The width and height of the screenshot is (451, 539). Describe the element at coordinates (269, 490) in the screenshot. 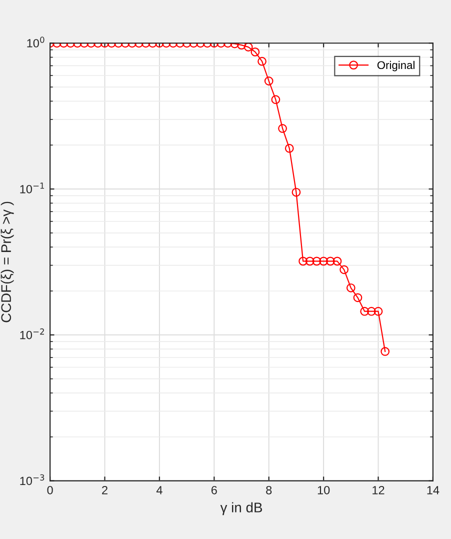

I see `x-tick-label: 8` at that location.